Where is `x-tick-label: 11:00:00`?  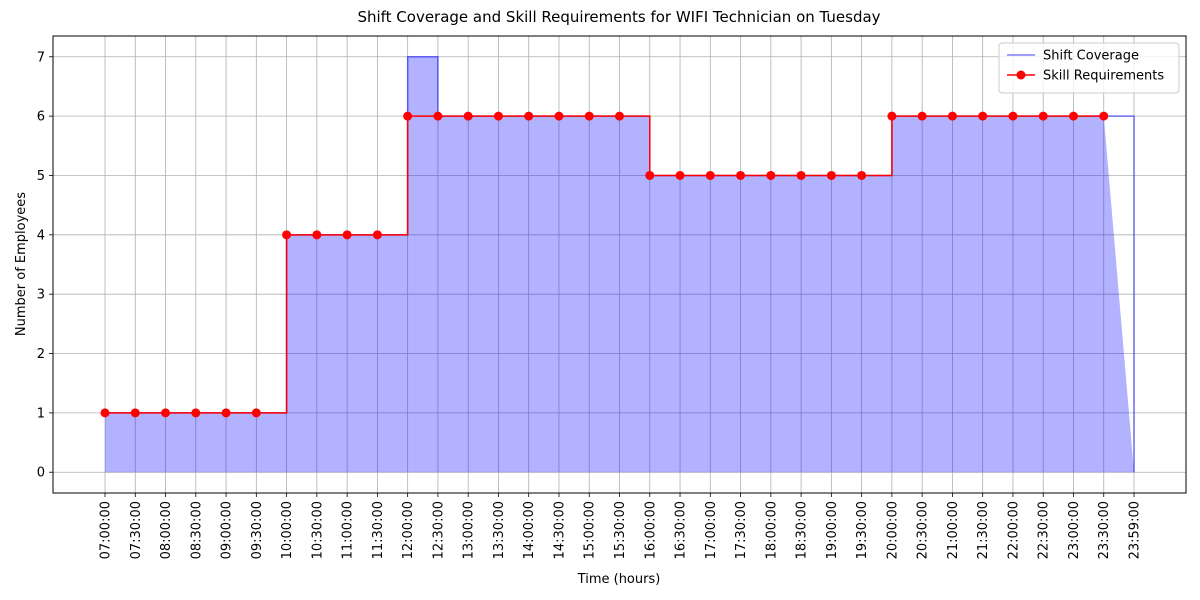 x-tick-label: 11:00:00 is located at coordinates (348, 530).